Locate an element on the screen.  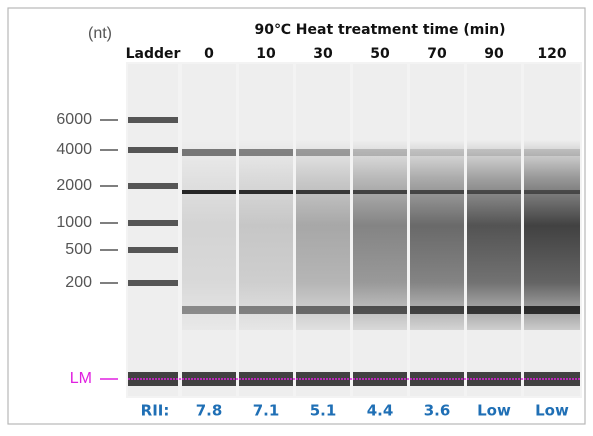
title: 90℃ Heat treatment time (min) is located at coordinates (380, 30).